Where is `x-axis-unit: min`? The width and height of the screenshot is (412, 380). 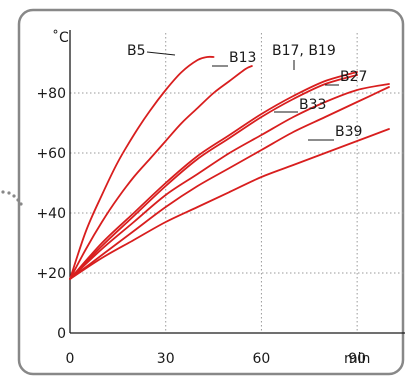 x-axis-unit: min is located at coordinates (357, 359).